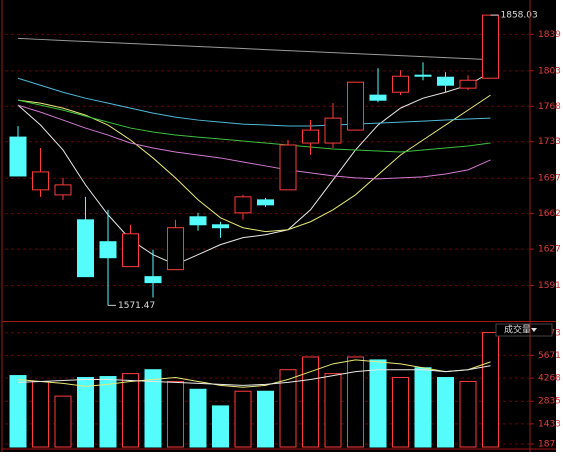  I want to click on annotation: 1571.47, so click(136, 306).